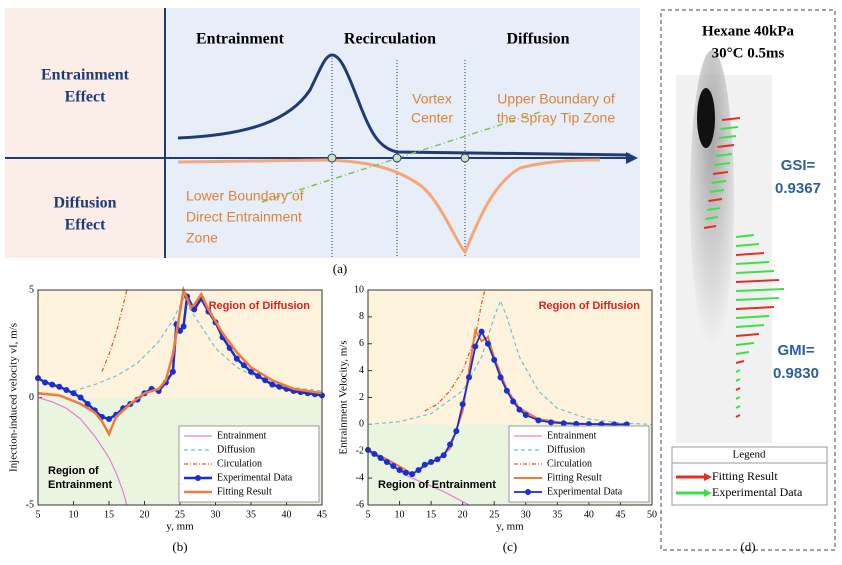  What do you see at coordinates (437, 485) in the screenshot?
I see `region-label: Region of Entrainment` at bounding box center [437, 485].